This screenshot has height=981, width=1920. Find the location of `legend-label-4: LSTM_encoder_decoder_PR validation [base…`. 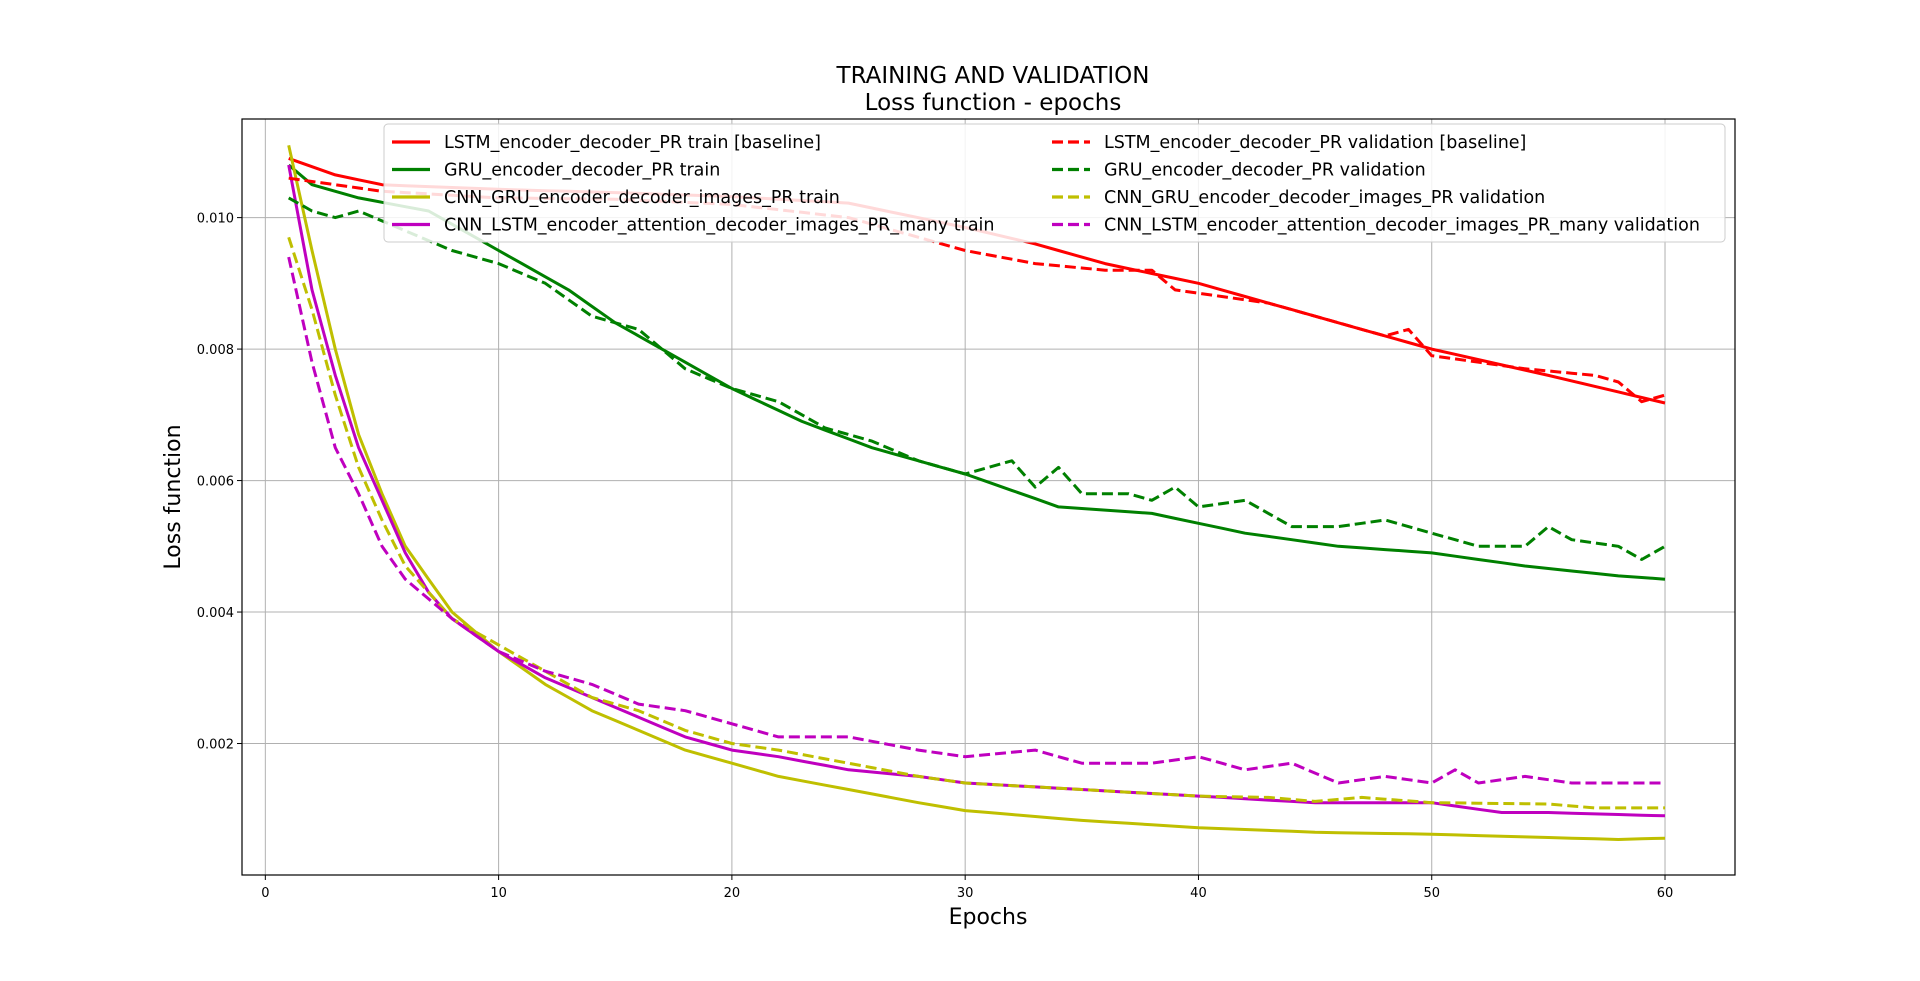

legend-label-4: LSTM_encoder_decoder_PR validation [base… is located at coordinates (1315, 143).